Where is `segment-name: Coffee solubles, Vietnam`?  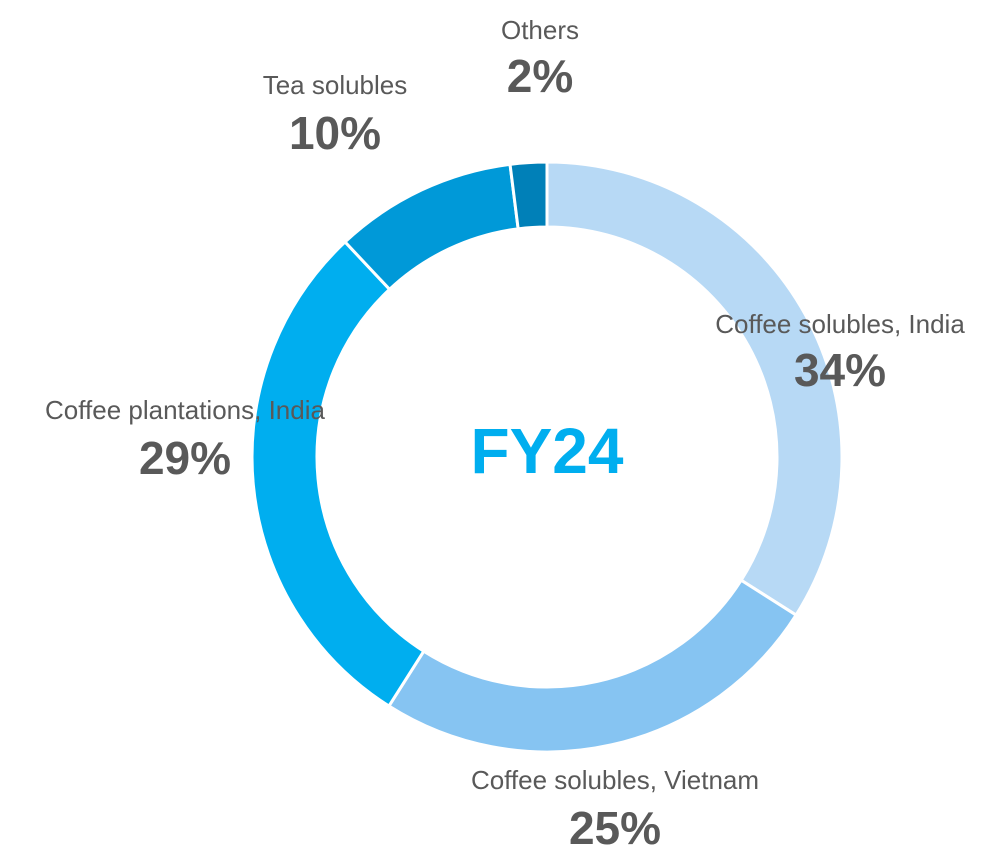
segment-name: Coffee solubles, Vietnam is located at coordinates (615, 780).